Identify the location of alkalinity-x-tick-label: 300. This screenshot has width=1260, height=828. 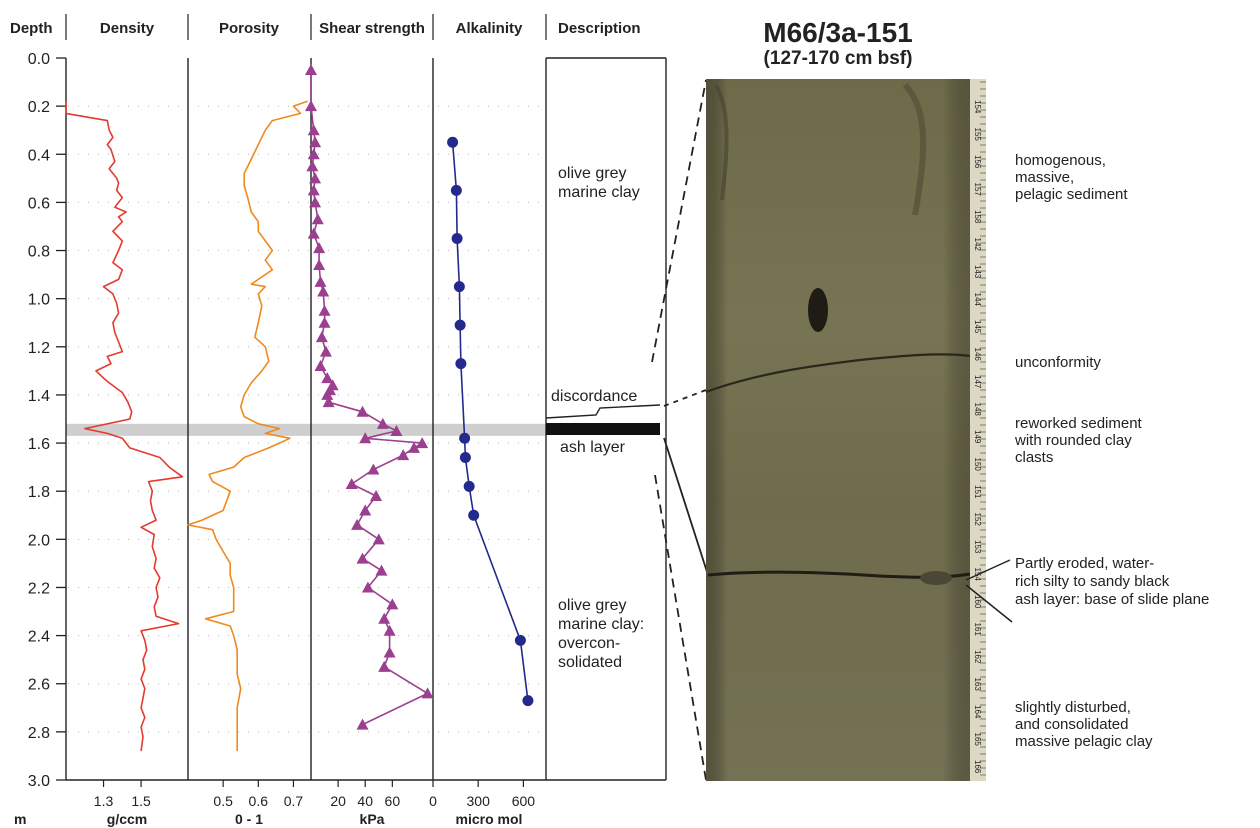
(479, 801).